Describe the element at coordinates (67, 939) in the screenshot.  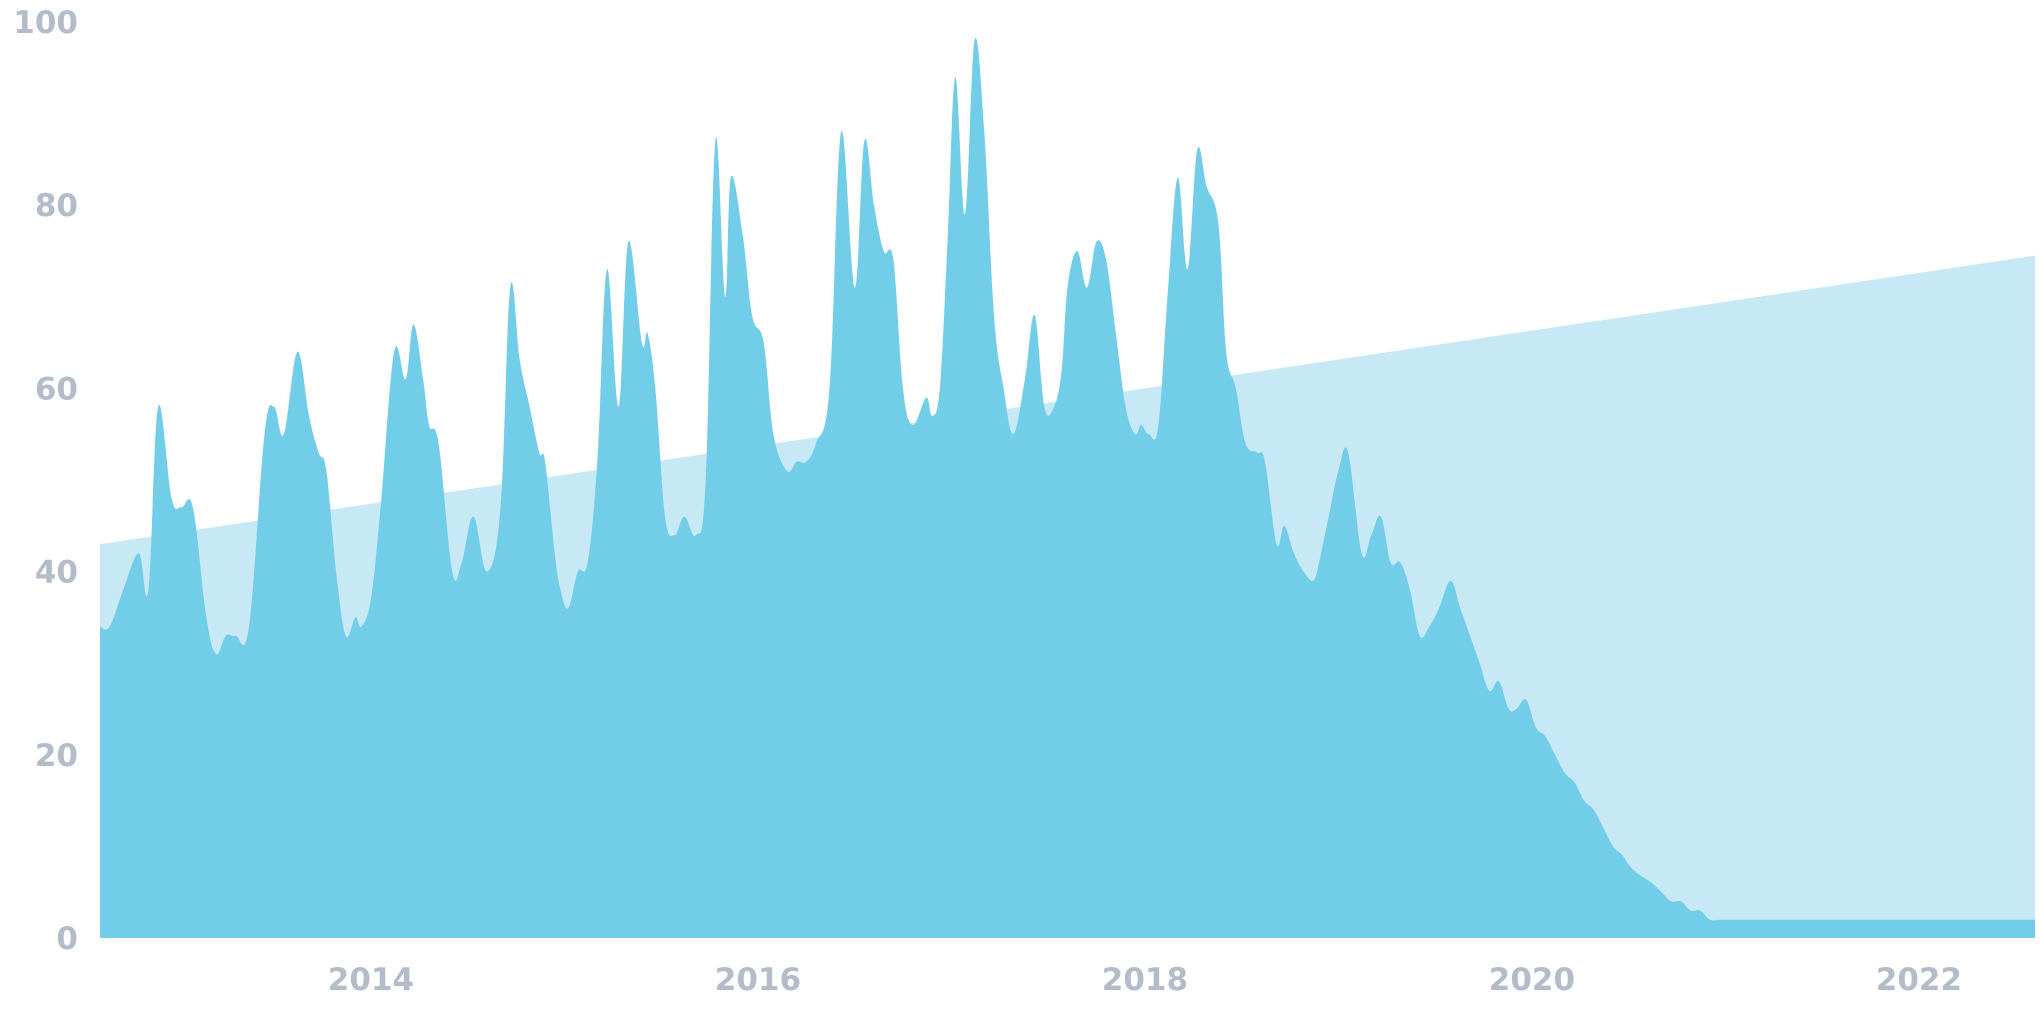
I see `y-tick-label: 0` at that location.